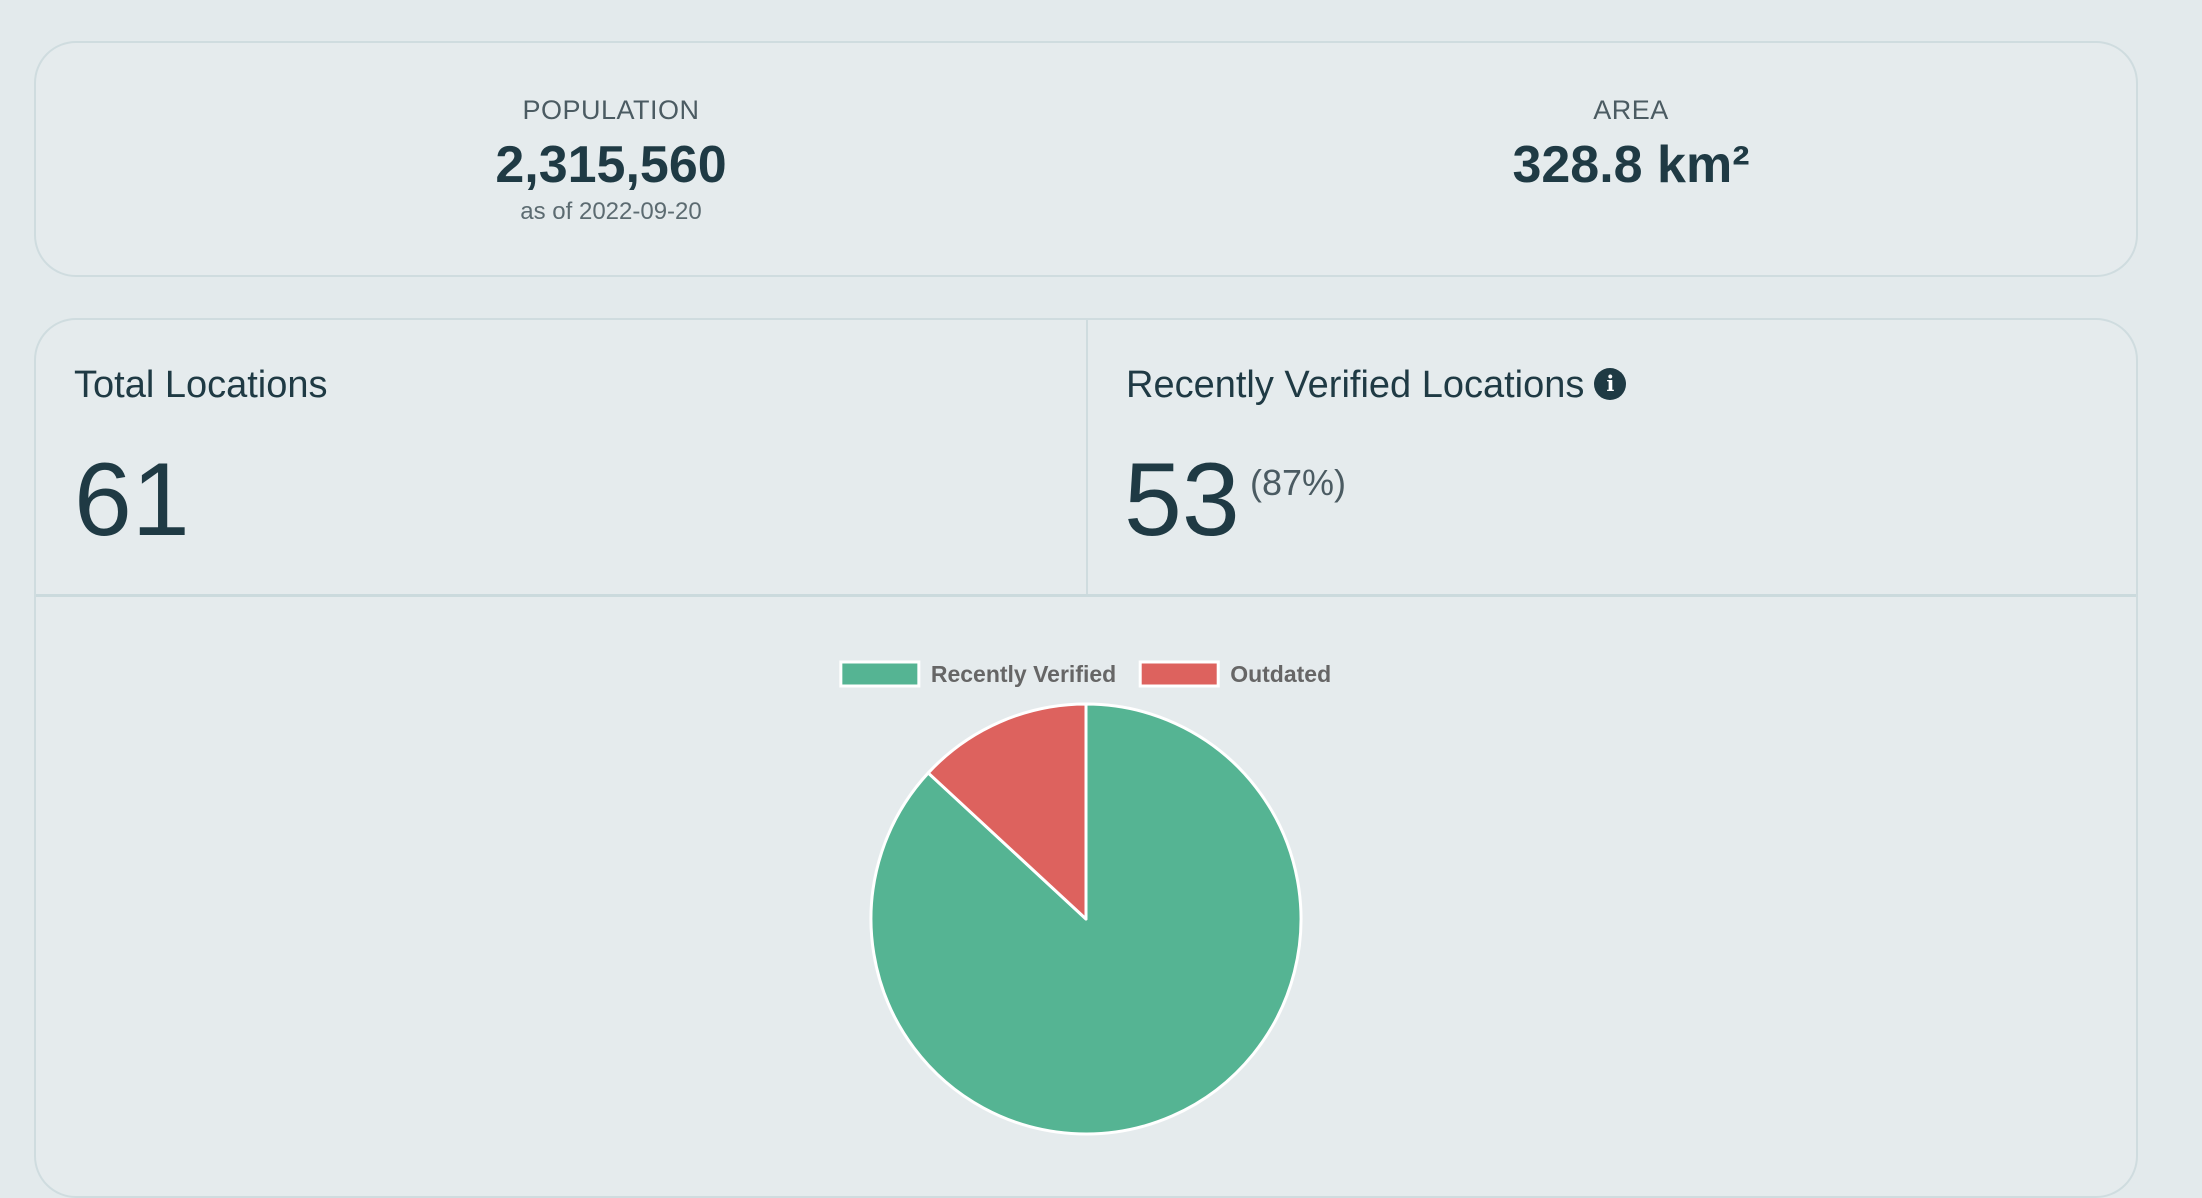 Image resolution: width=2202 pixels, height=1198 pixels. Describe the element at coordinates (611, 165) in the screenshot. I see `population-value: 2,315,560` at that location.